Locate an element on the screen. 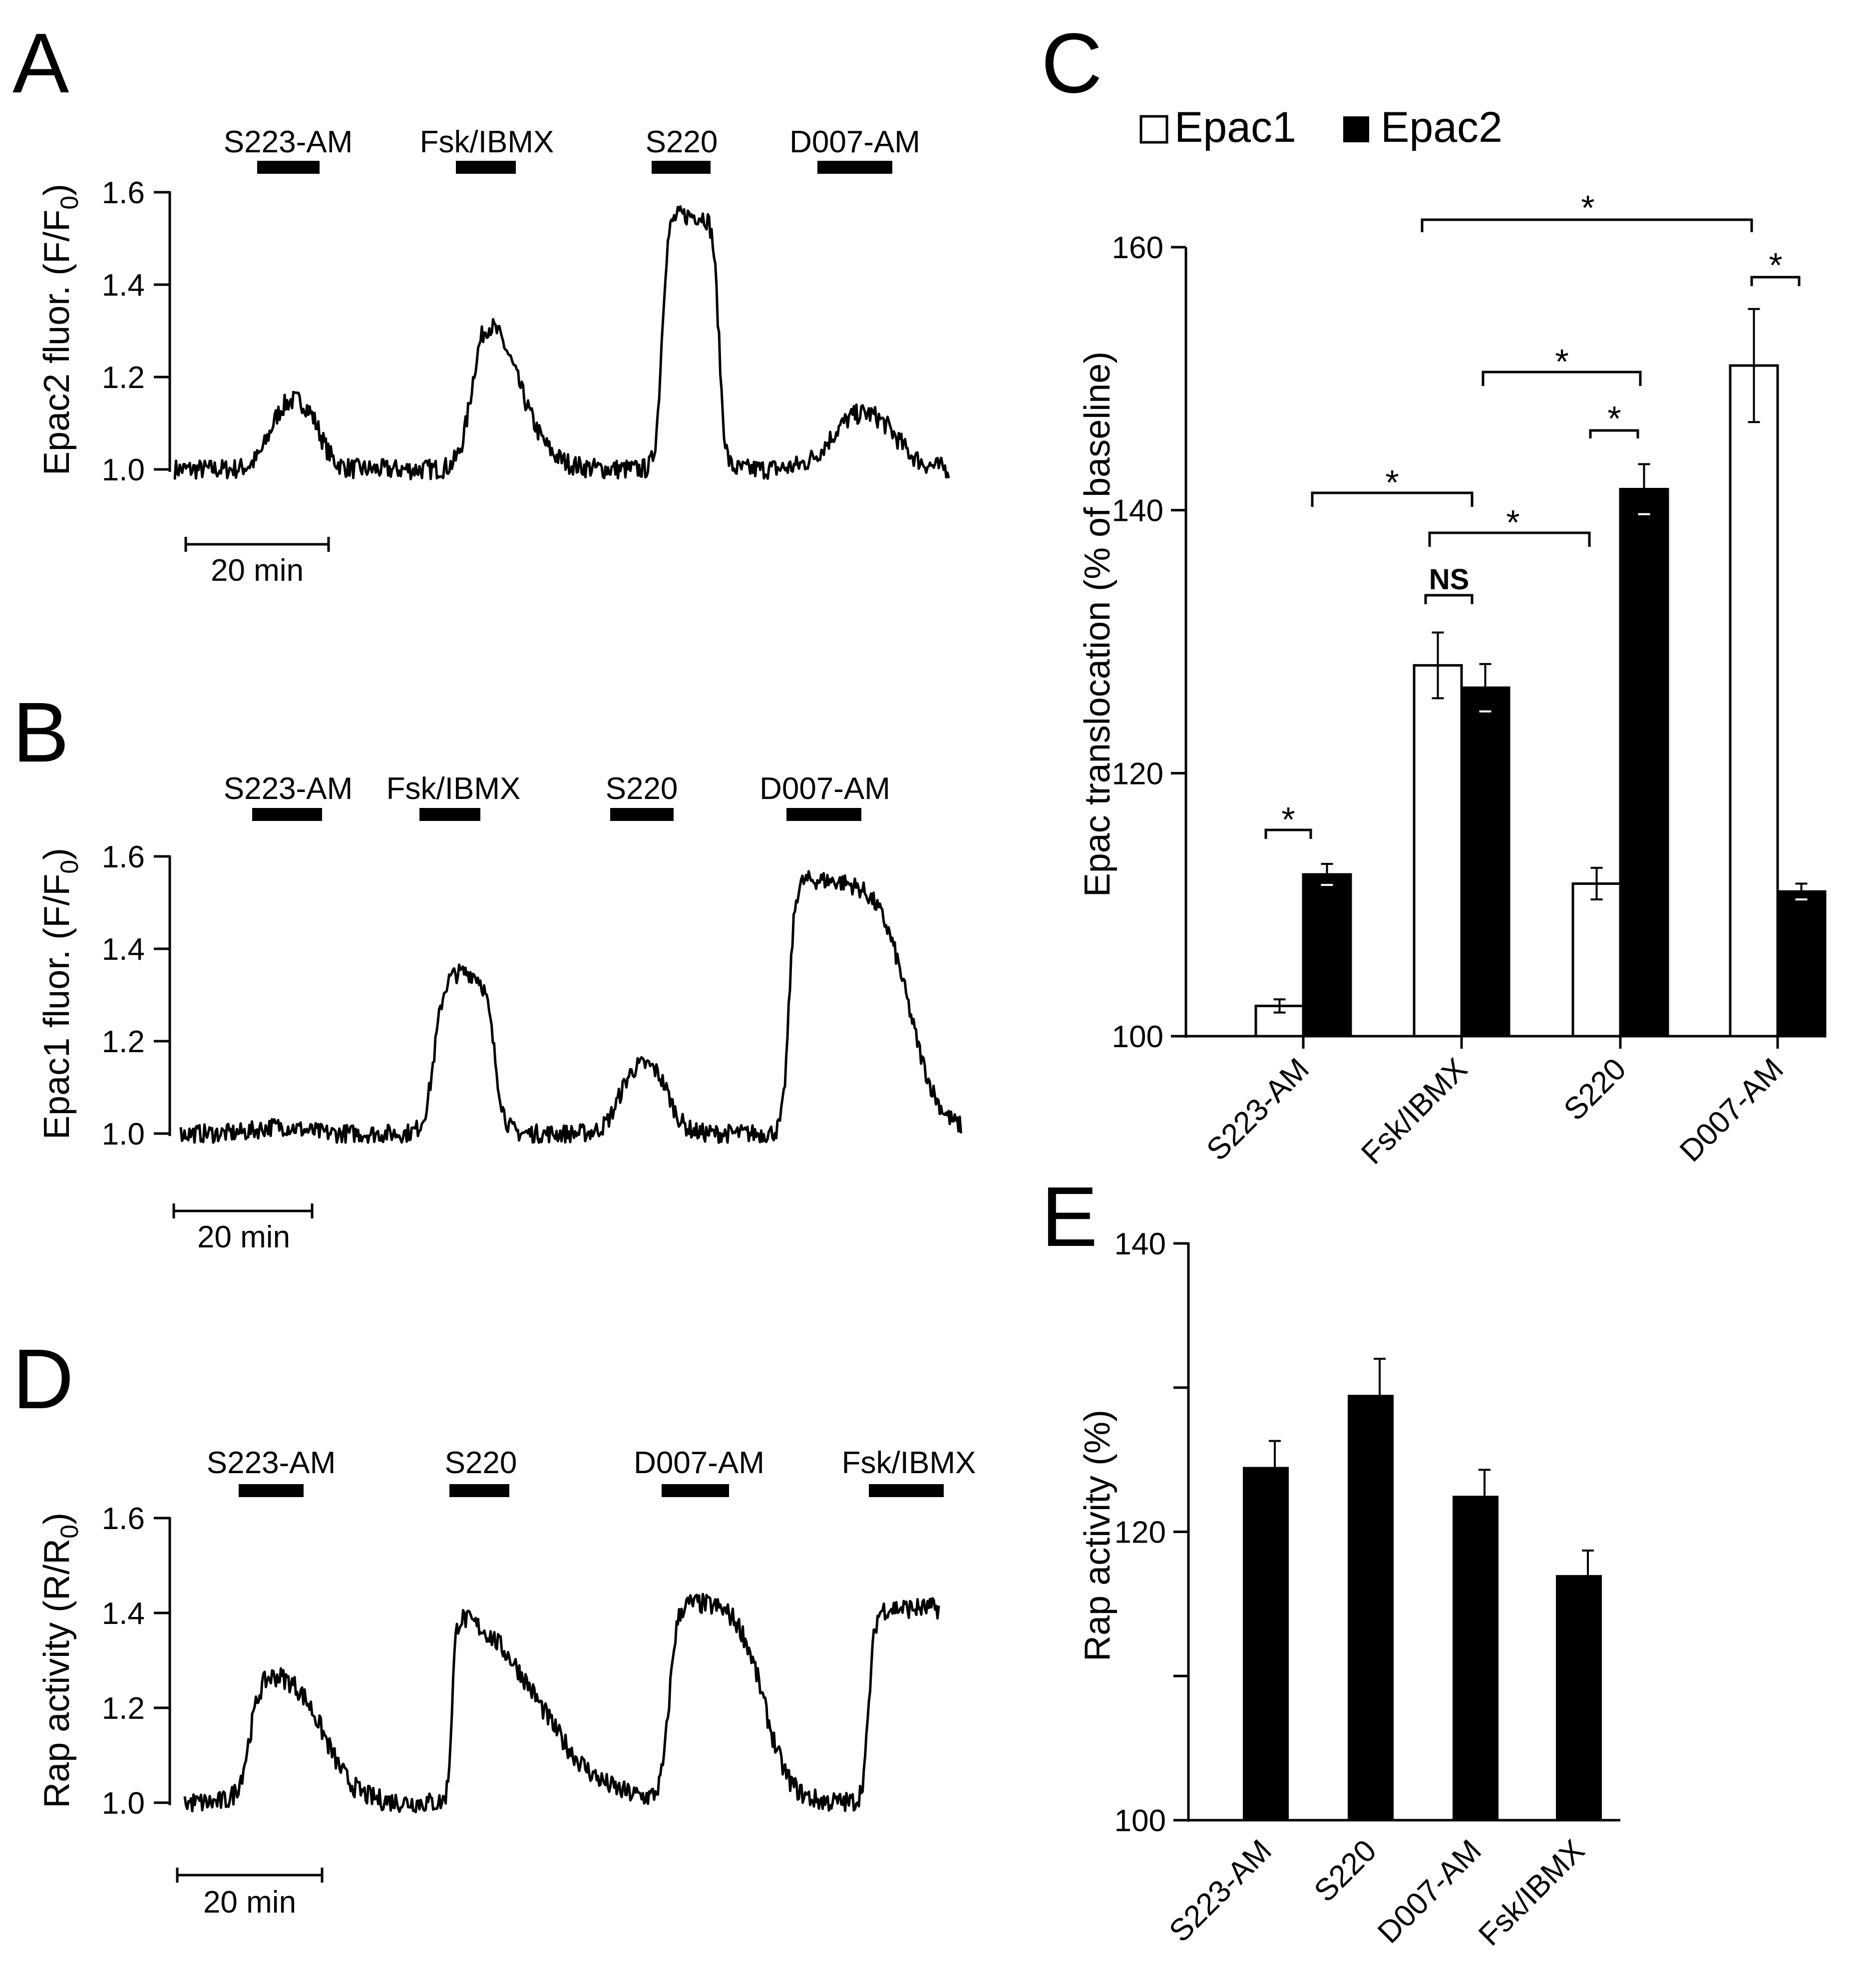 The height and width of the screenshot is (1964, 1876). panel-e-bars is located at coordinates (1422, 1589).